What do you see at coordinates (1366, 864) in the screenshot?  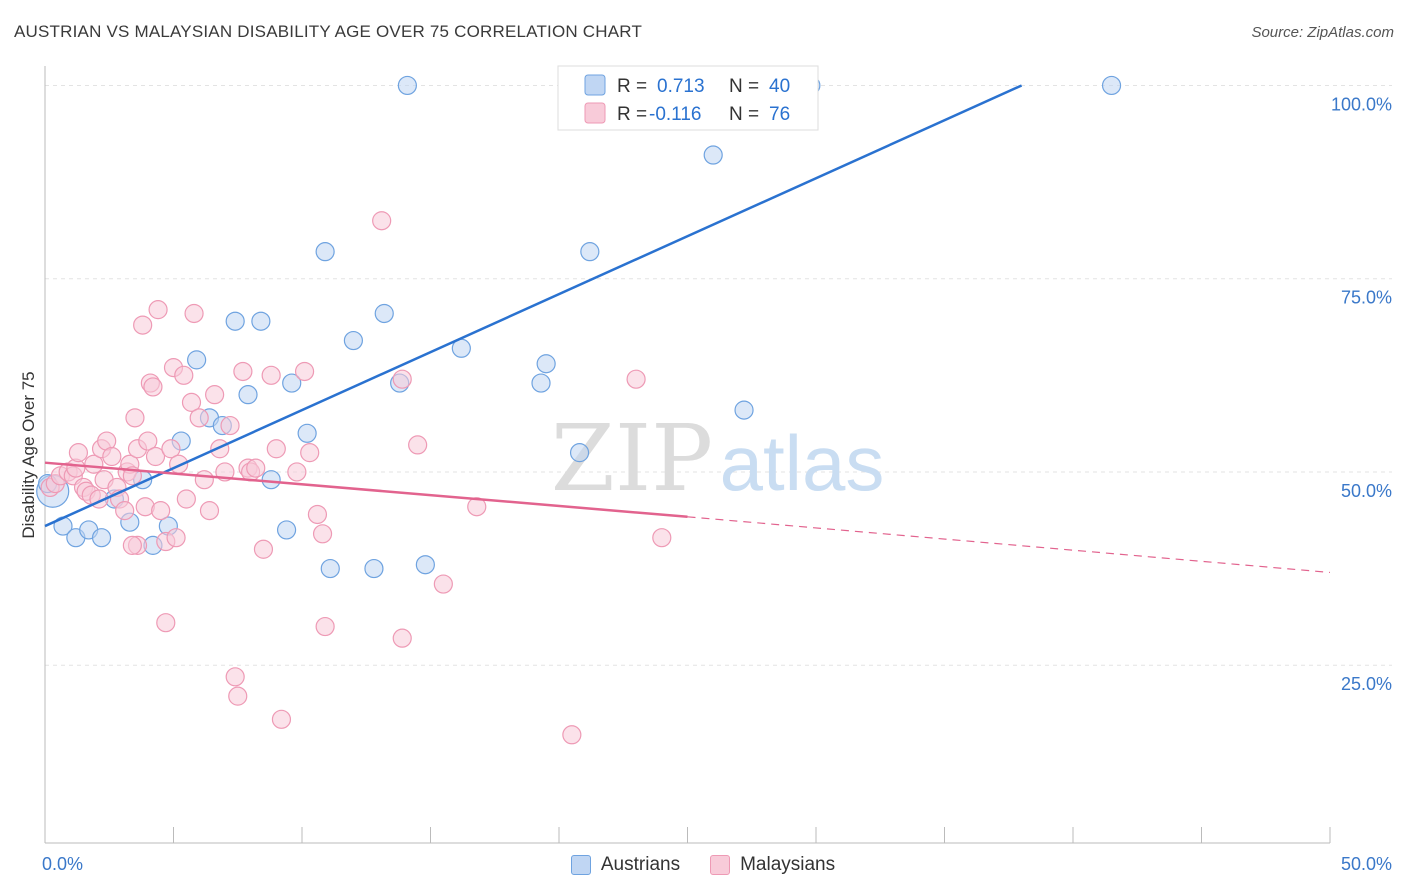 I see `x-tick-label-max: 50.0%` at bounding box center [1366, 864].